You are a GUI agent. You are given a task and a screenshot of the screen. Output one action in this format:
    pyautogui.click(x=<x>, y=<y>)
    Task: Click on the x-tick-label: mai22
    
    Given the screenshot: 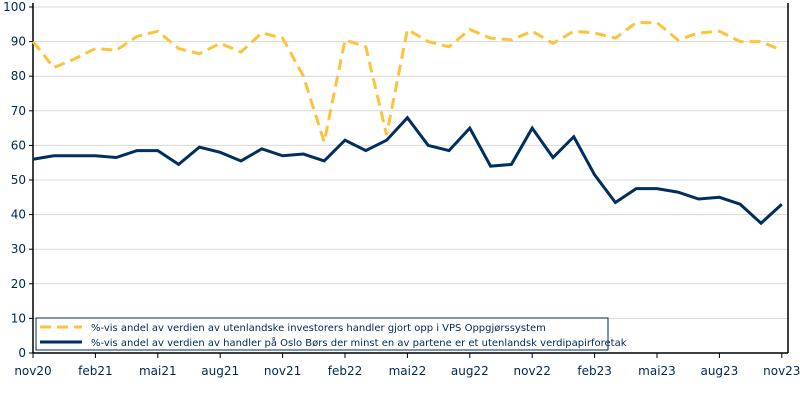 What is the action you would take?
    pyautogui.click(x=408, y=371)
    